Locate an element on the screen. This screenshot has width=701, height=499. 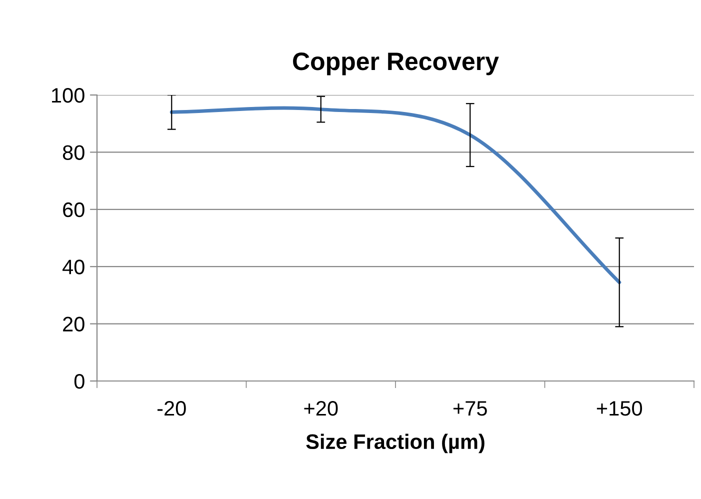
x-tick-label: +75 is located at coordinates (470, 408).